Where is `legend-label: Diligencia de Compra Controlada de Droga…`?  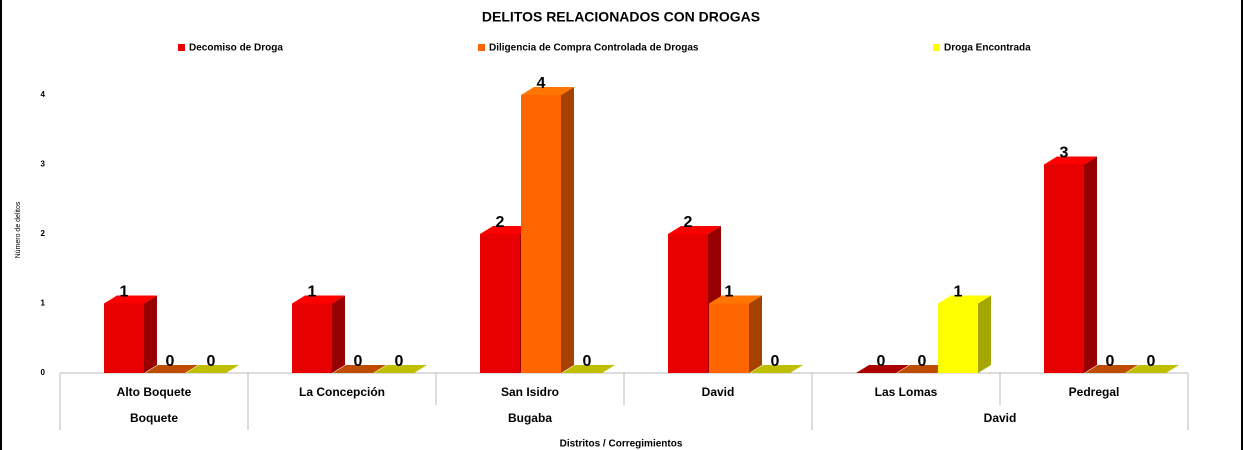 legend-label: Diligencia de Compra Controlada de Droga… is located at coordinates (594, 48).